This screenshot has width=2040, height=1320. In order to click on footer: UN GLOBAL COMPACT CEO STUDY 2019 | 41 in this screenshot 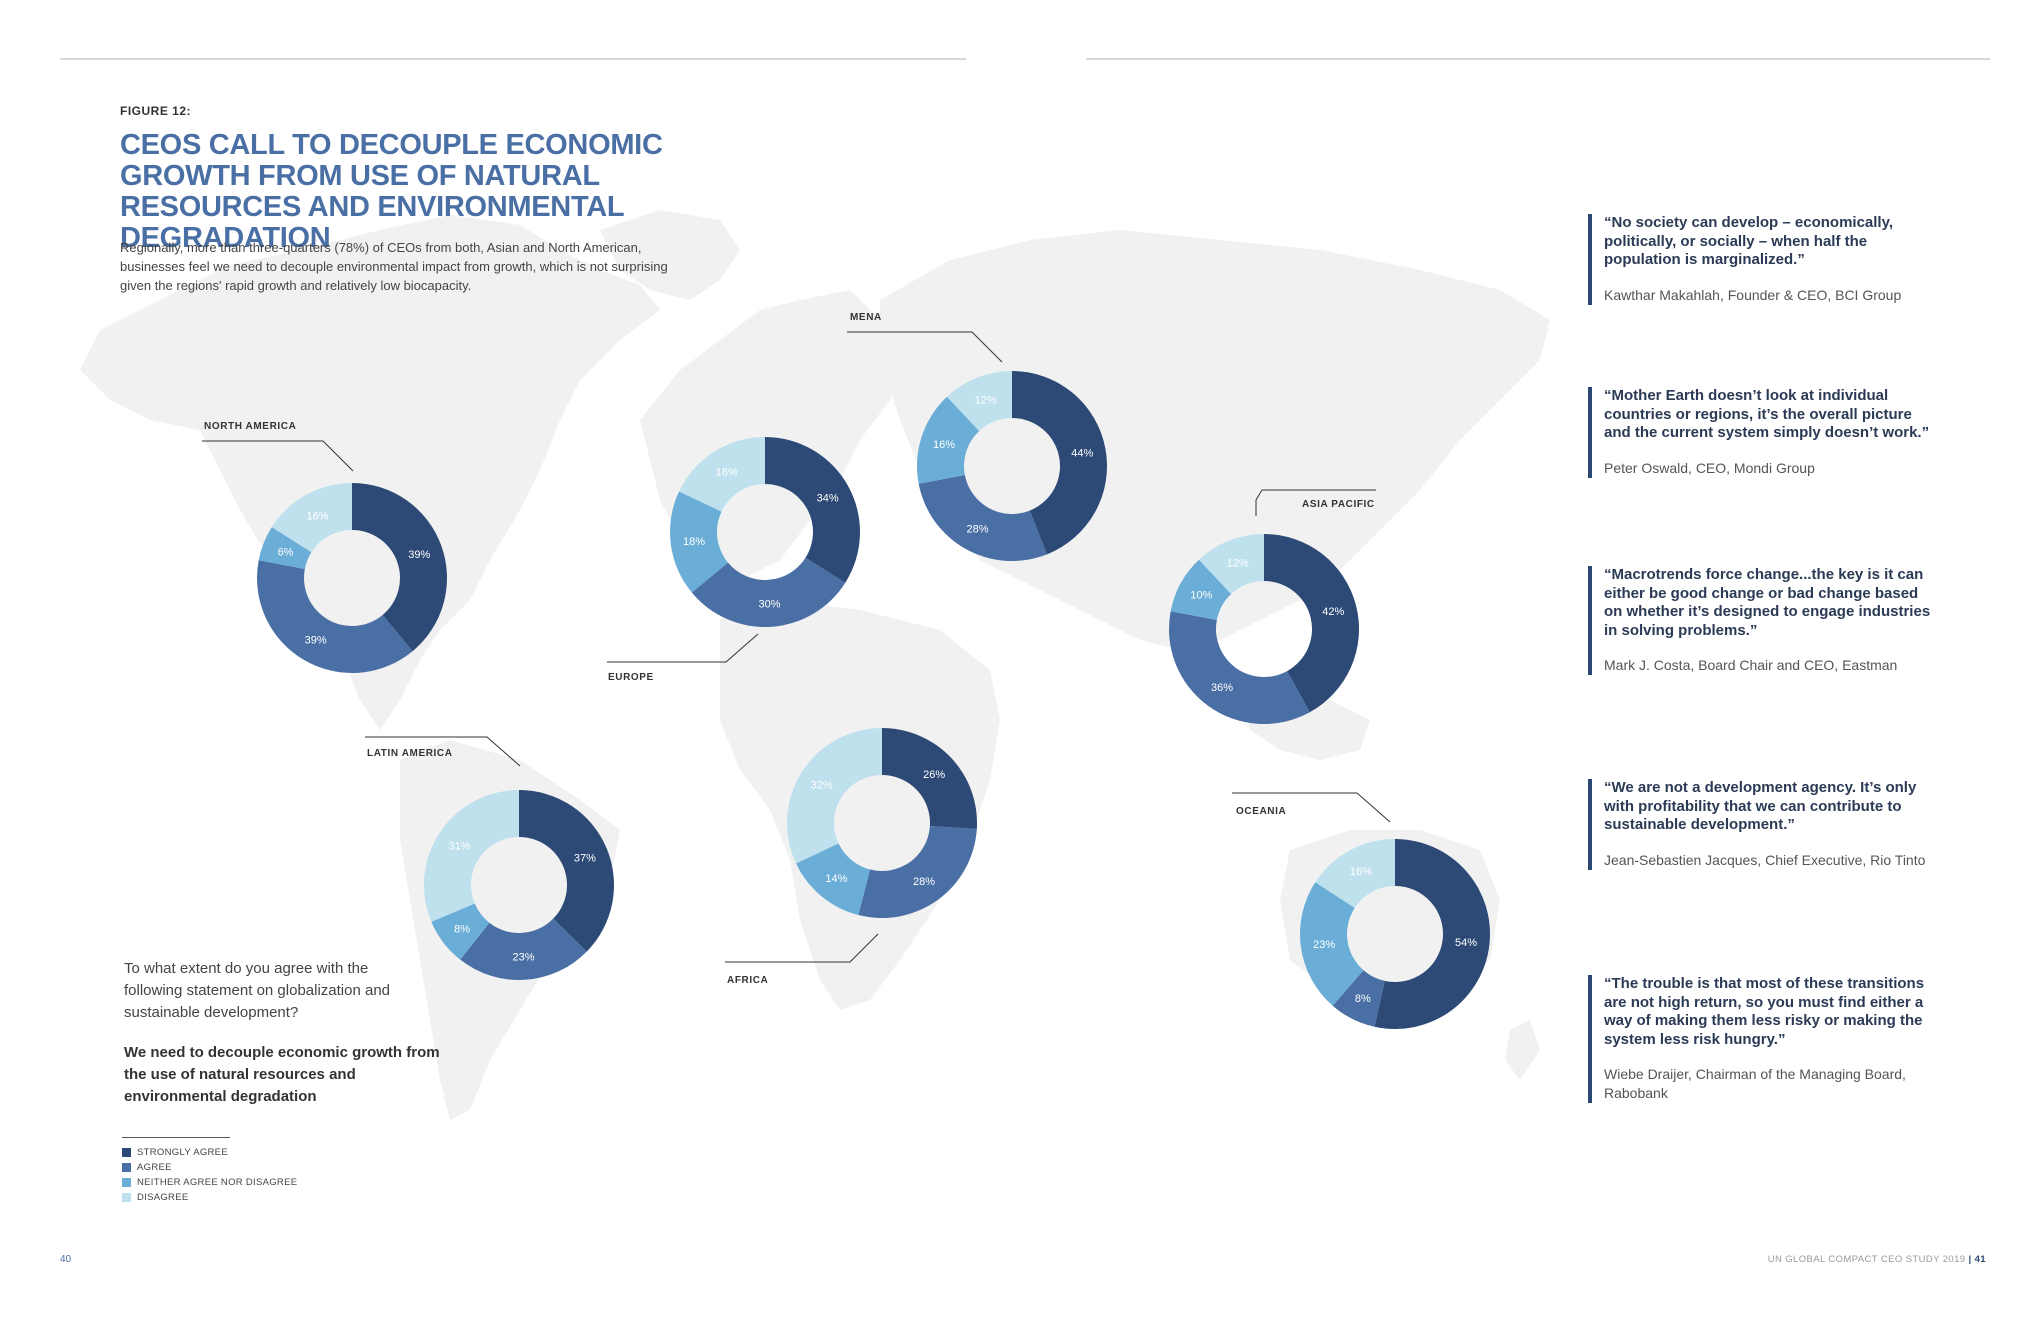, I will do `click(1877, 1259)`.